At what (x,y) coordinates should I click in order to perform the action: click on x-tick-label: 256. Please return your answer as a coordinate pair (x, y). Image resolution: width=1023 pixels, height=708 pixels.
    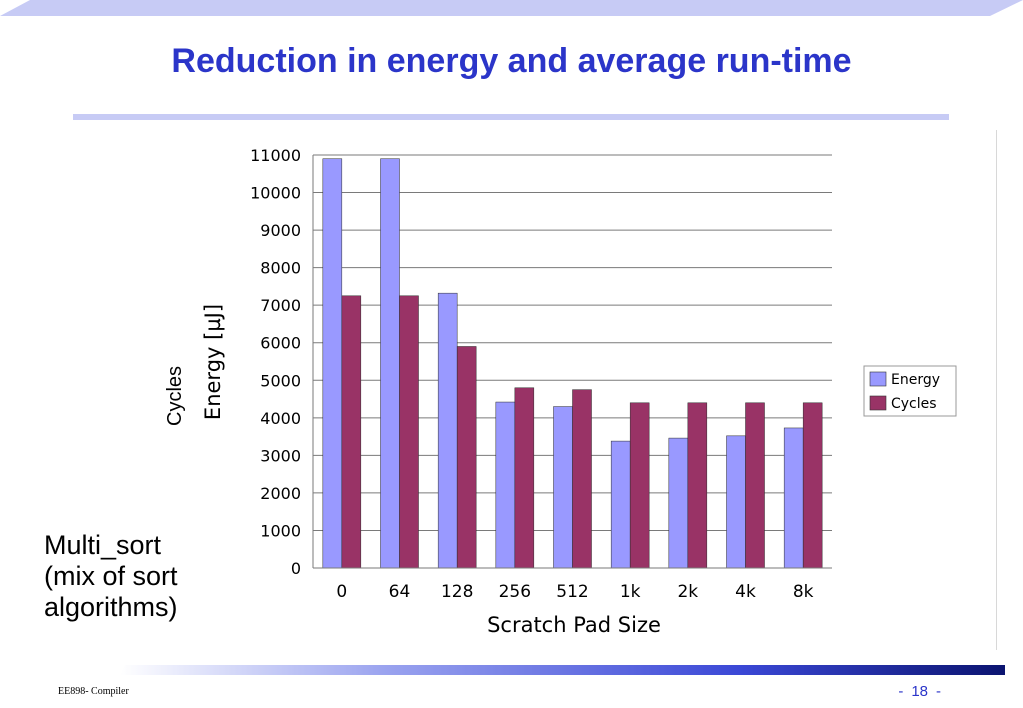
    Looking at the image, I should click on (515, 592).